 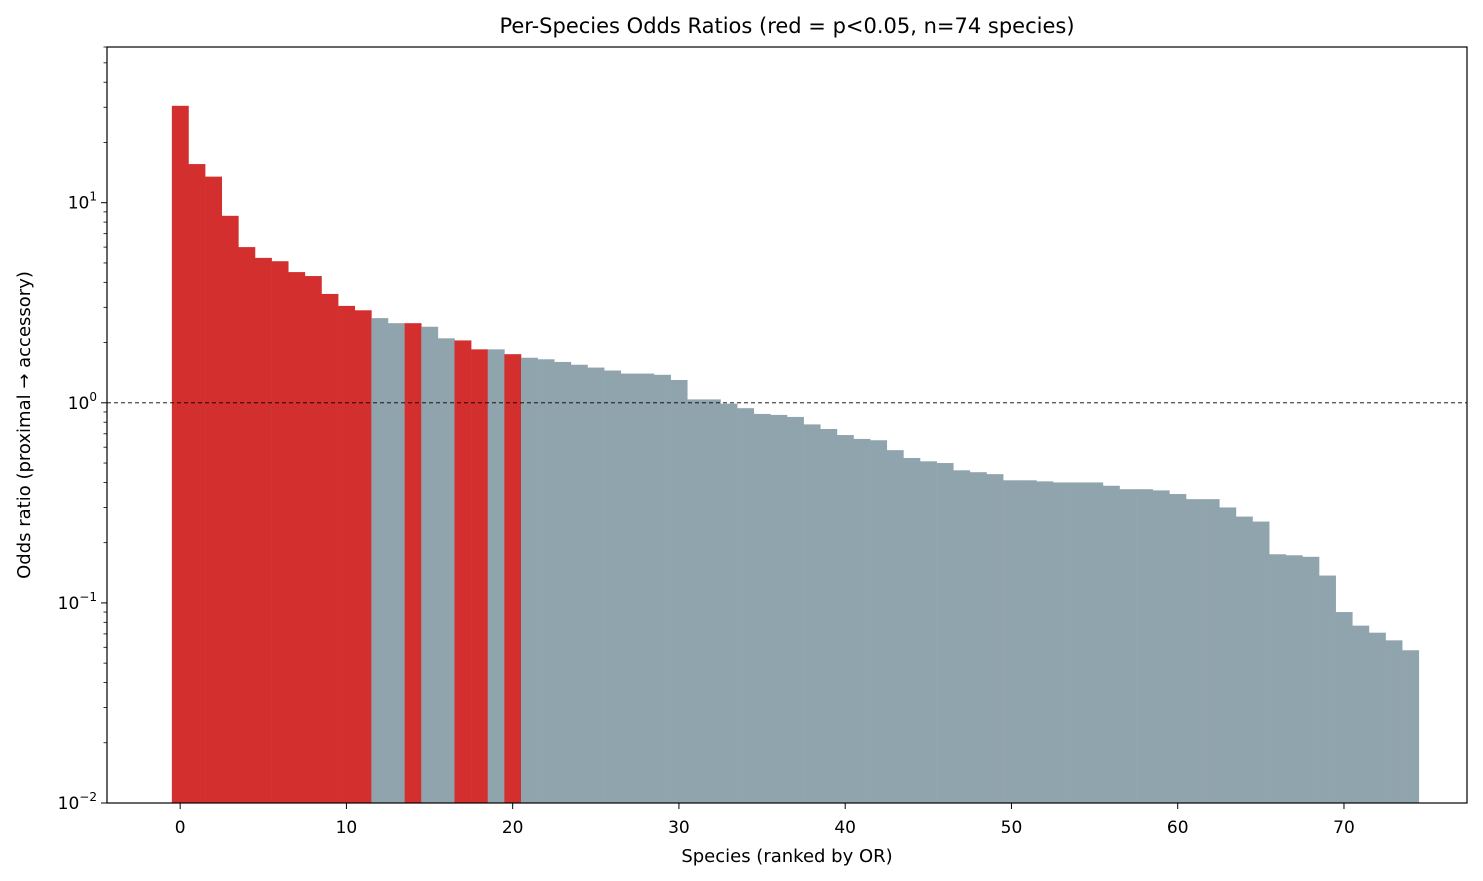 I want to click on x-tick-label: 60, so click(x=1178, y=828).